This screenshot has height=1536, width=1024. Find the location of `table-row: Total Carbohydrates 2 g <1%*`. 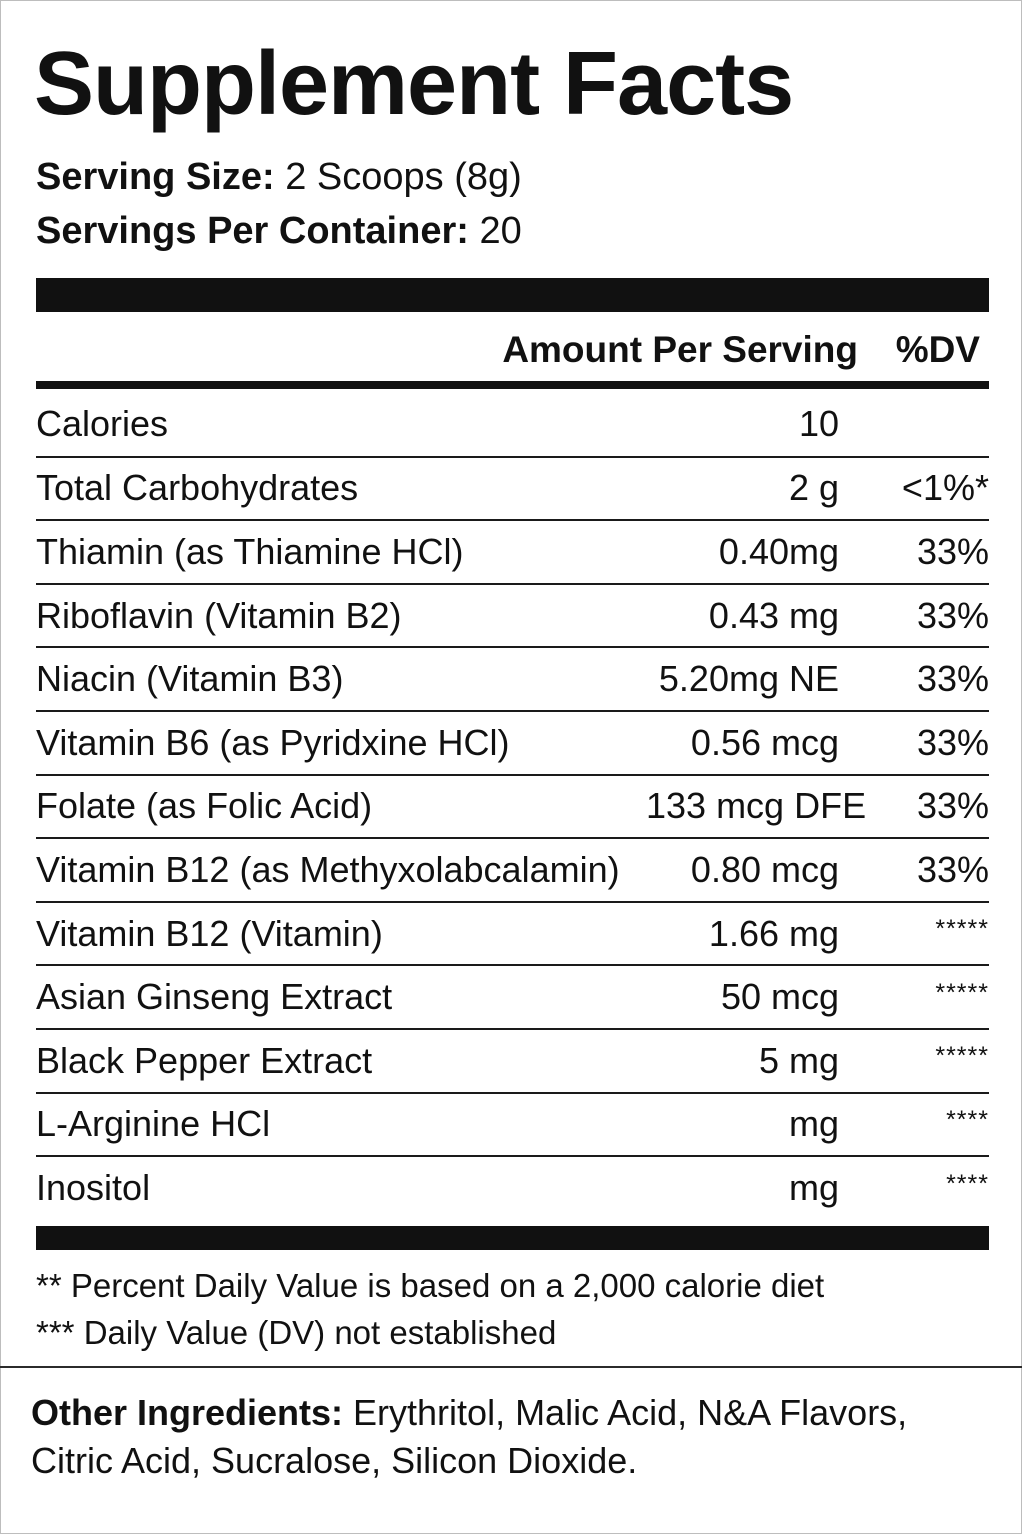

table-row: Total Carbohydrates 2 g <1%* is located at coordinates (512, 489).